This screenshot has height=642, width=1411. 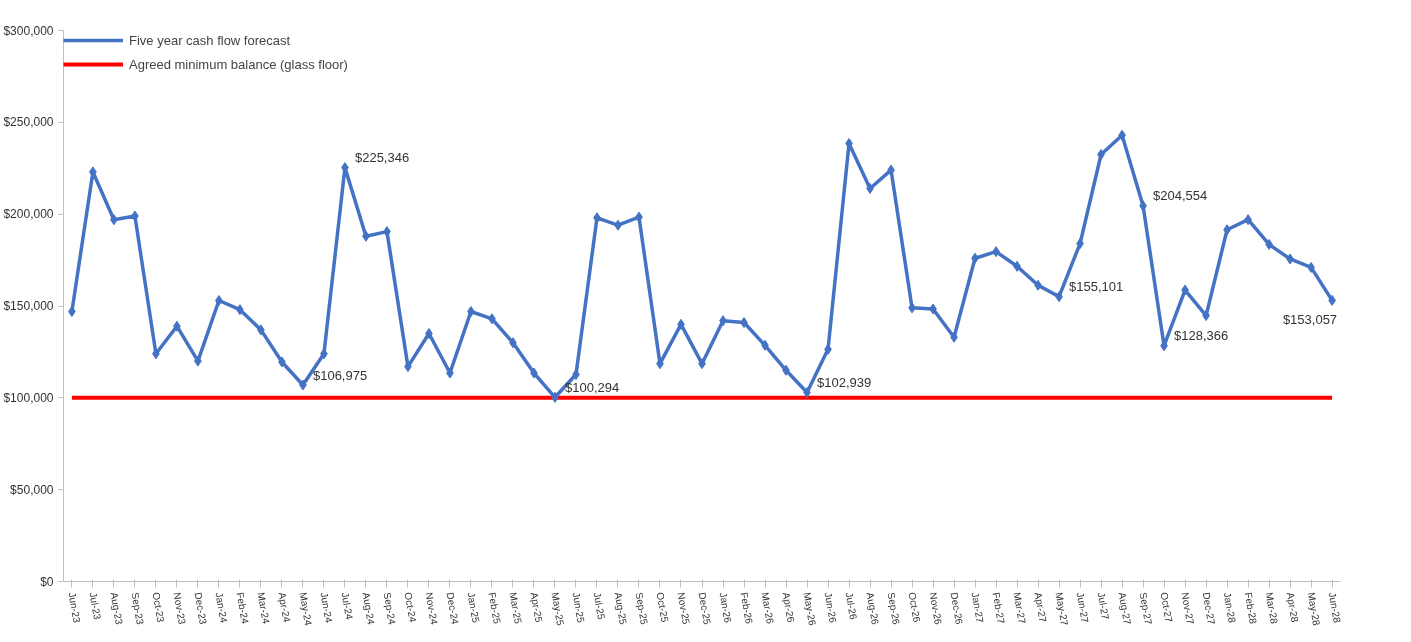 I want to click on data-label: $100,294, so click(x=592, y=387).